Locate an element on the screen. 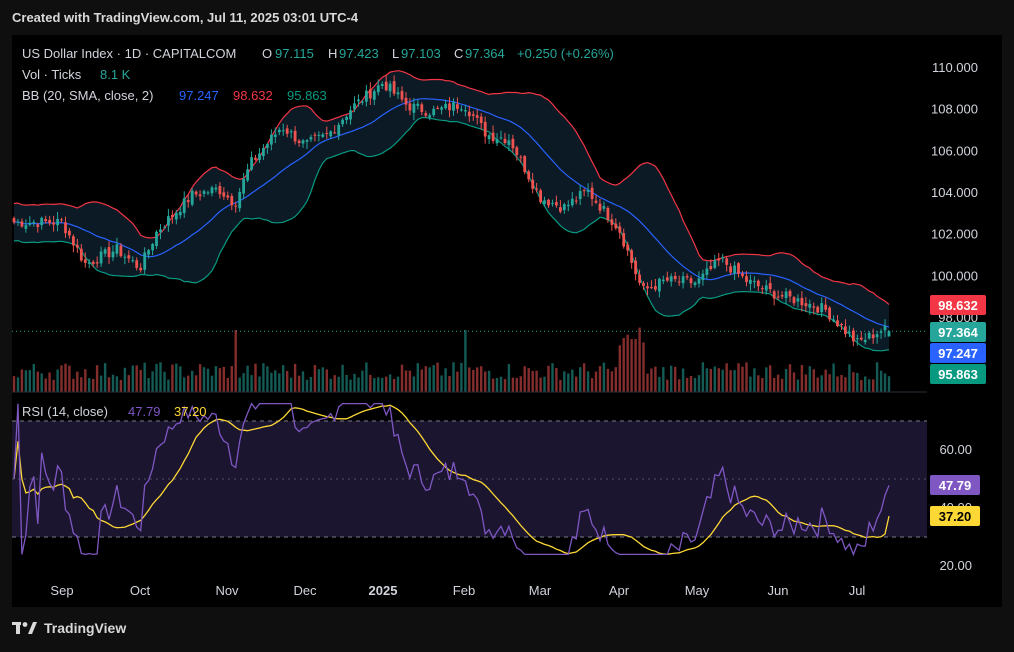 The width and height of the screenshot is (1014, 652). price-badge-close: 97.364 is located at coordinates (958, 332).